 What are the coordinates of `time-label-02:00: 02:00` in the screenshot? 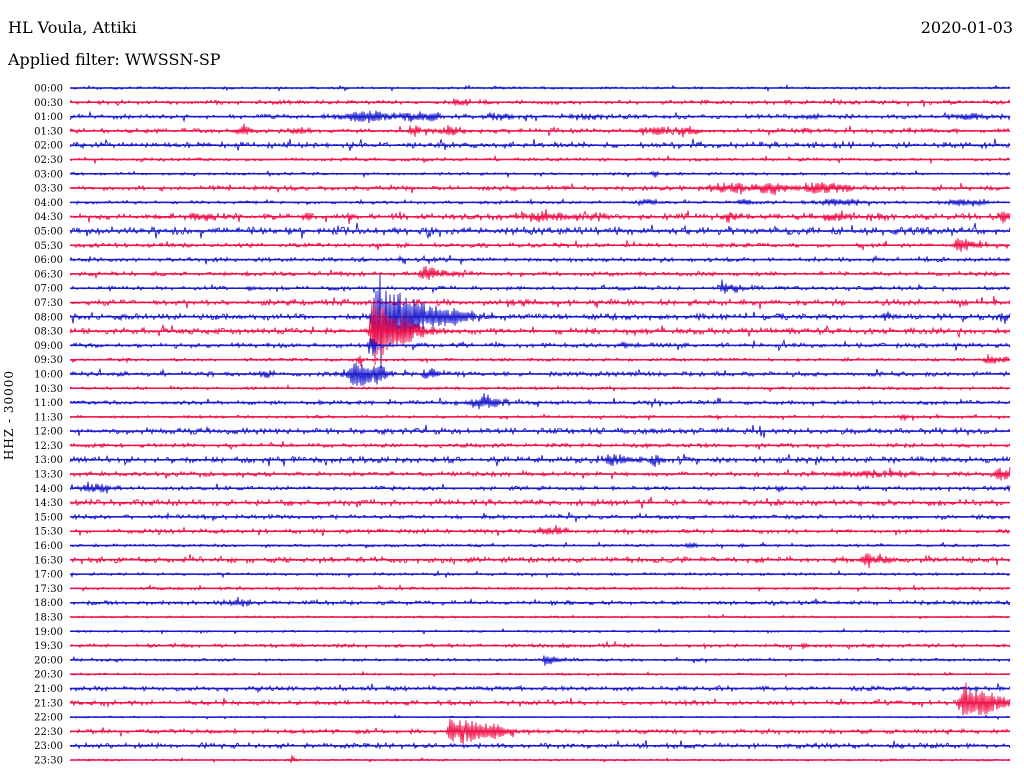 It's located at (48, 146).